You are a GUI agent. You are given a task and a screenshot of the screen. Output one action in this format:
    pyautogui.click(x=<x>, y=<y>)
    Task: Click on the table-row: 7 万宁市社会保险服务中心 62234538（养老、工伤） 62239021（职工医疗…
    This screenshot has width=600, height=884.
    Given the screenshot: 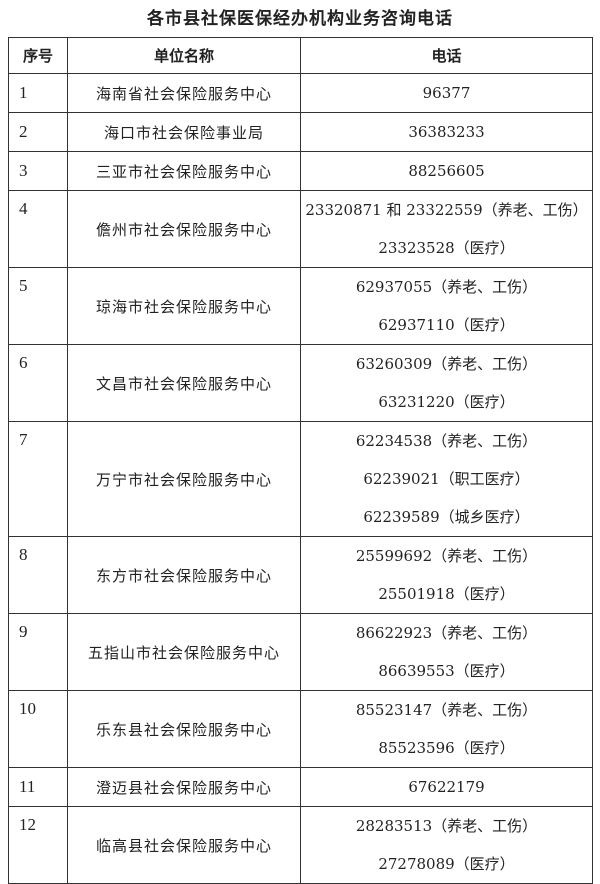 What is the action you would take?
    pyautogui.click(x=300, y=479)
    